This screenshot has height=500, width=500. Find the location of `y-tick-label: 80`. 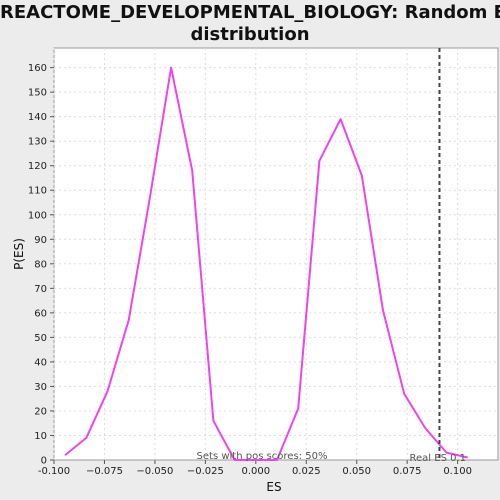

y-tick-label: 80 is located at coordinates (40, 264).